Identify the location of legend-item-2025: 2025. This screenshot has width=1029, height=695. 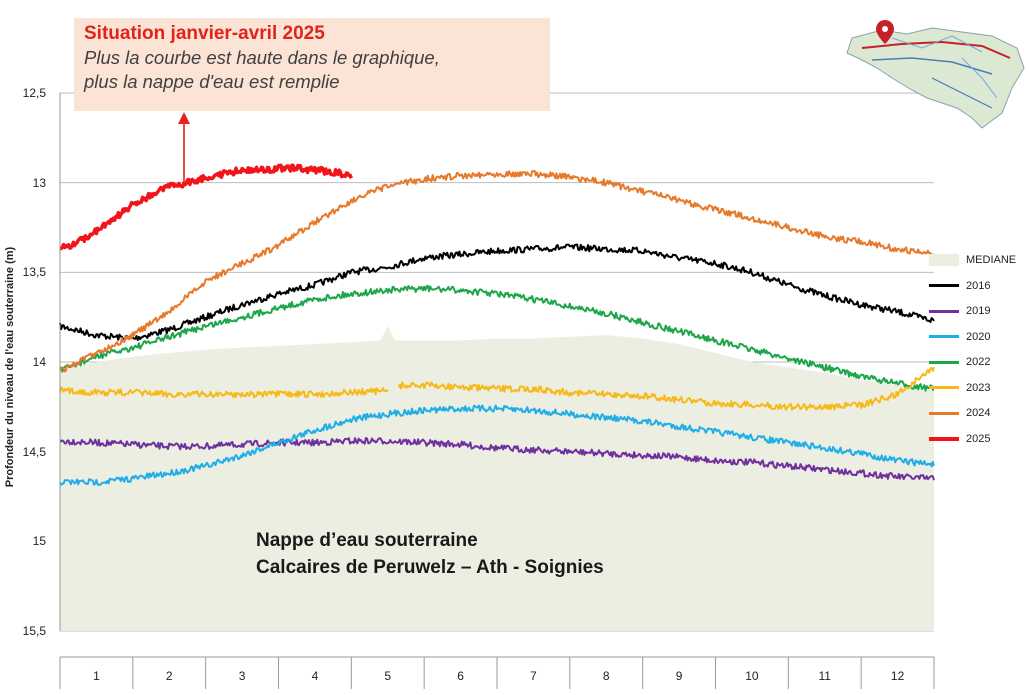
(959, 439).